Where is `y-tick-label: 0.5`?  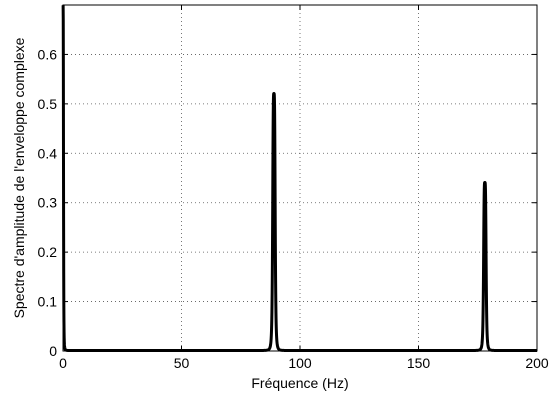 y-tick-label: 0.5 is located at coordinates (48, 104).